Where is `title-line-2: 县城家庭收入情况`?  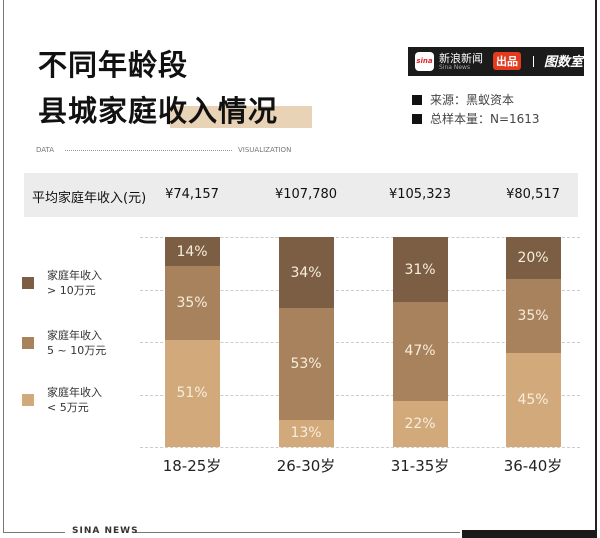
title-line-2: 县城家庭收入情况 is located at coordinates (158, 111).